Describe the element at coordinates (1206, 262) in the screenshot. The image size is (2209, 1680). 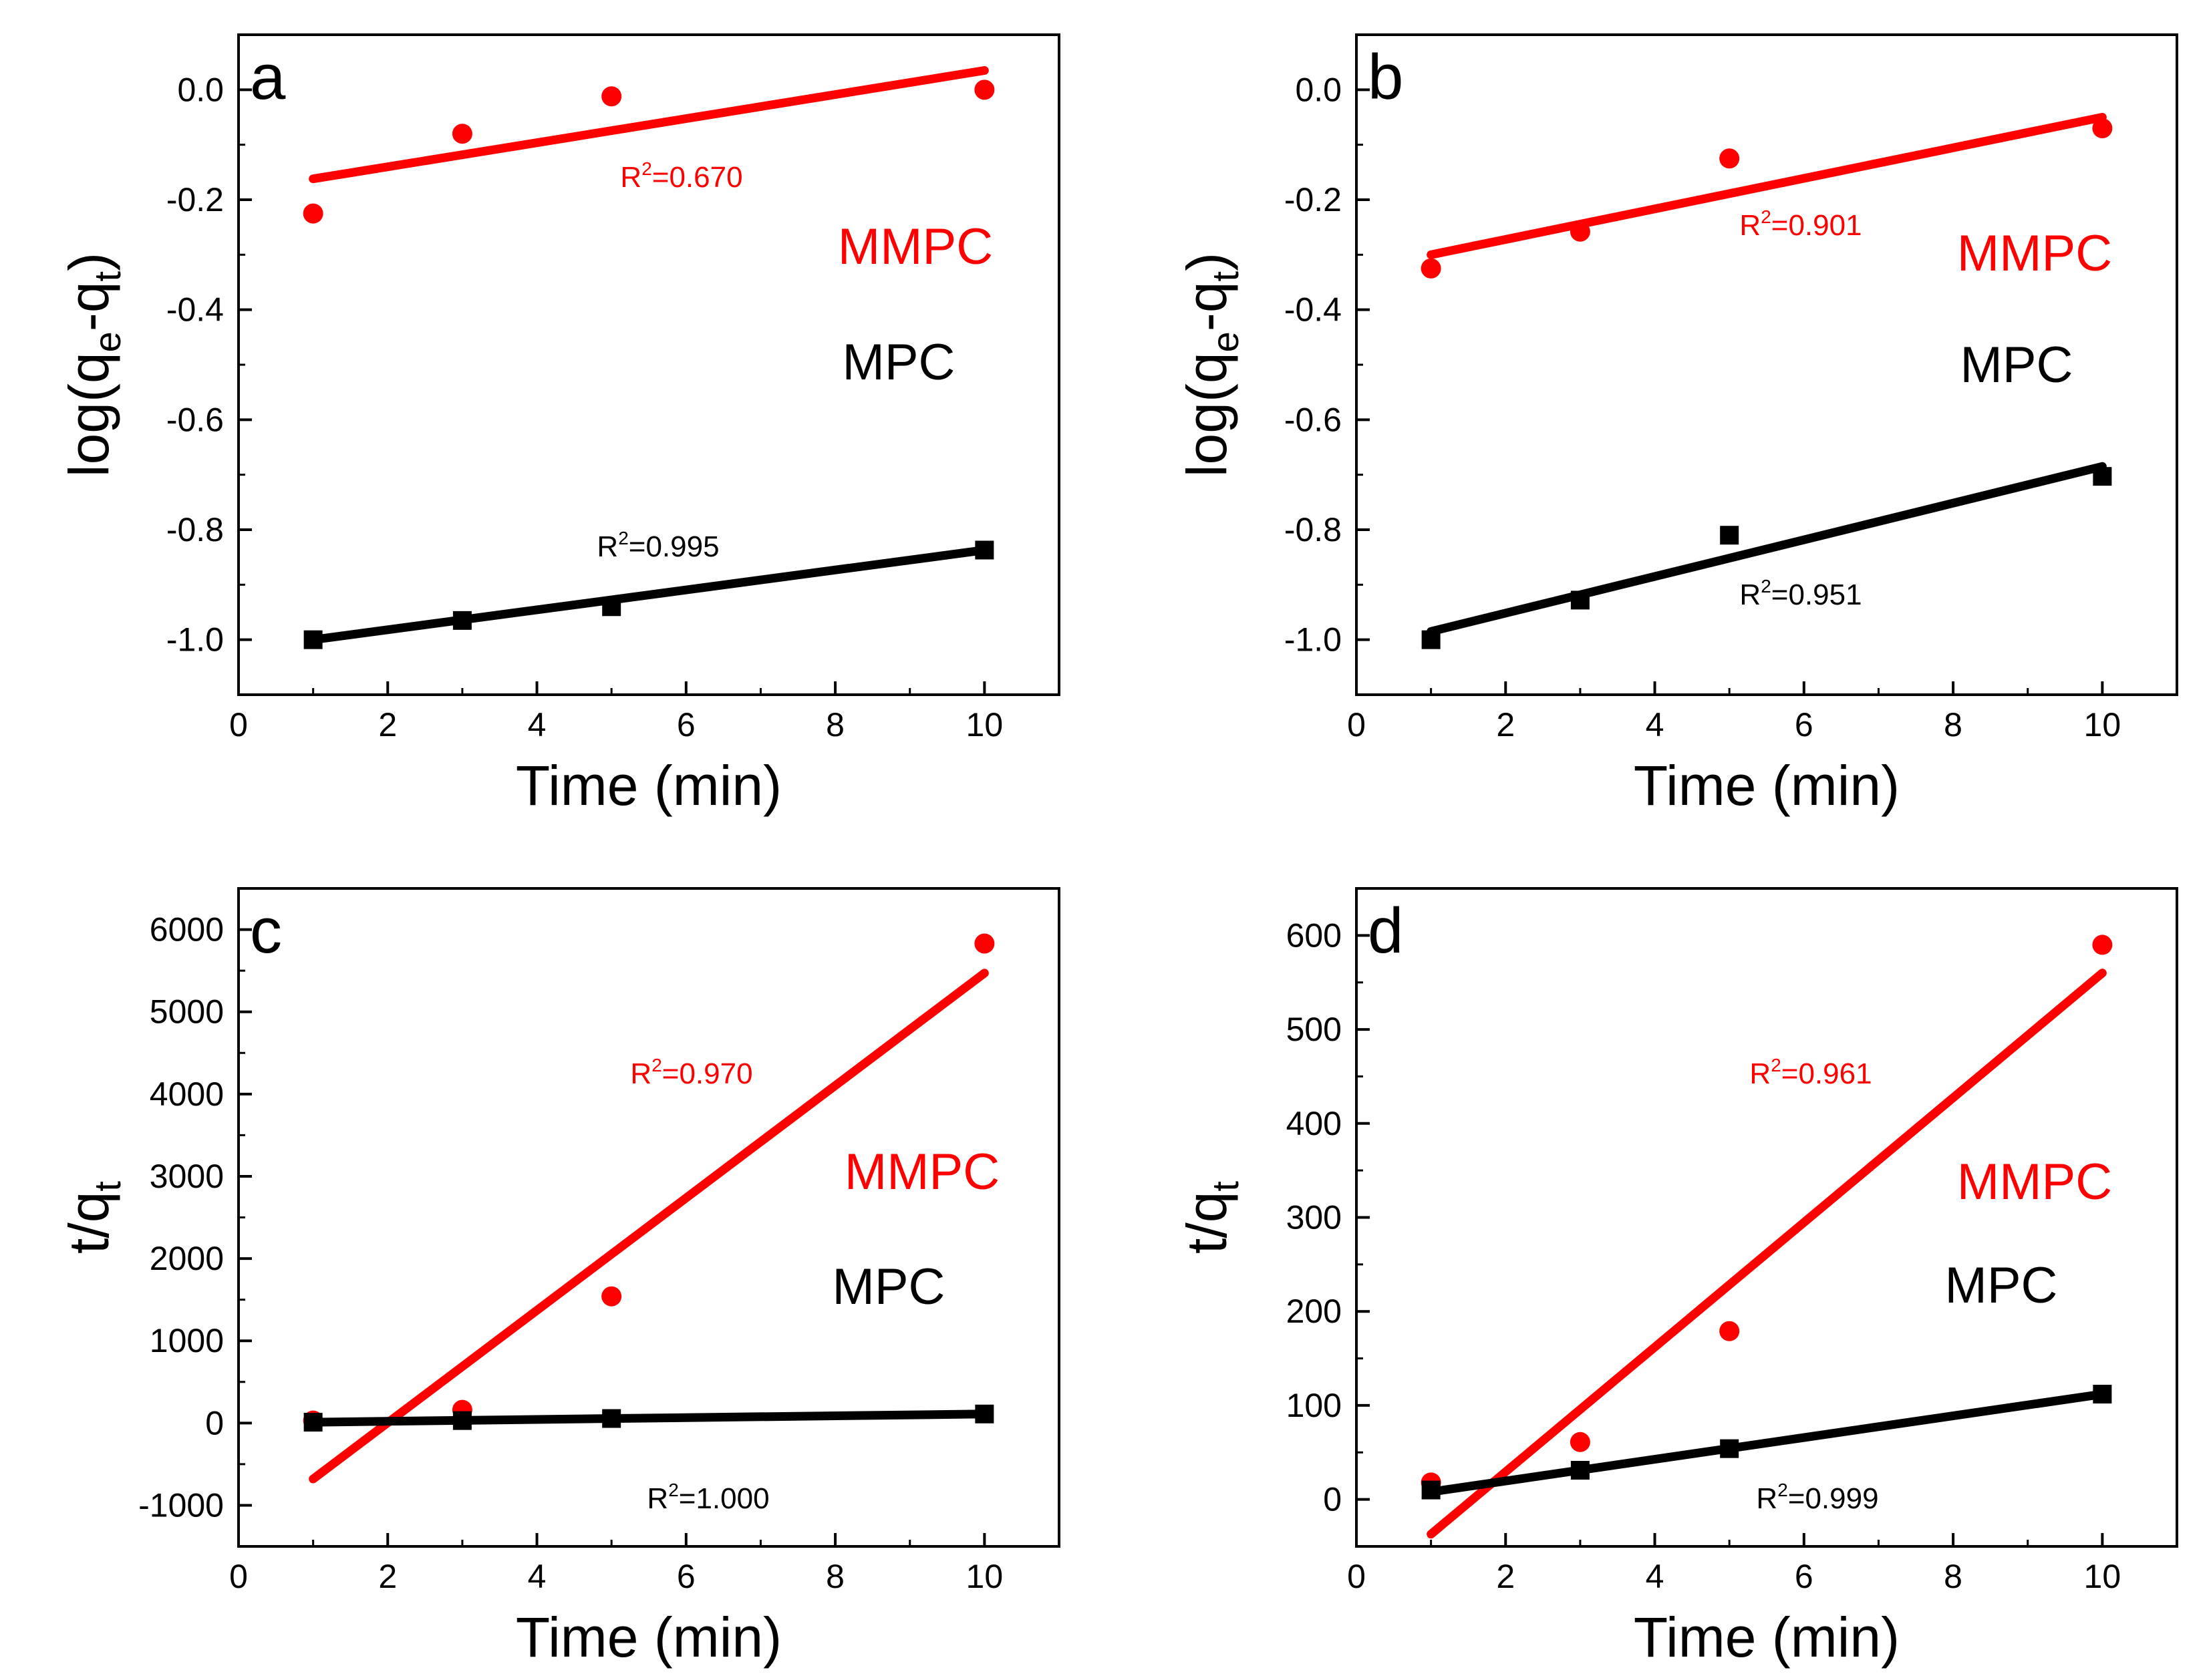
I see `y-axis-title-part: )` at that location.